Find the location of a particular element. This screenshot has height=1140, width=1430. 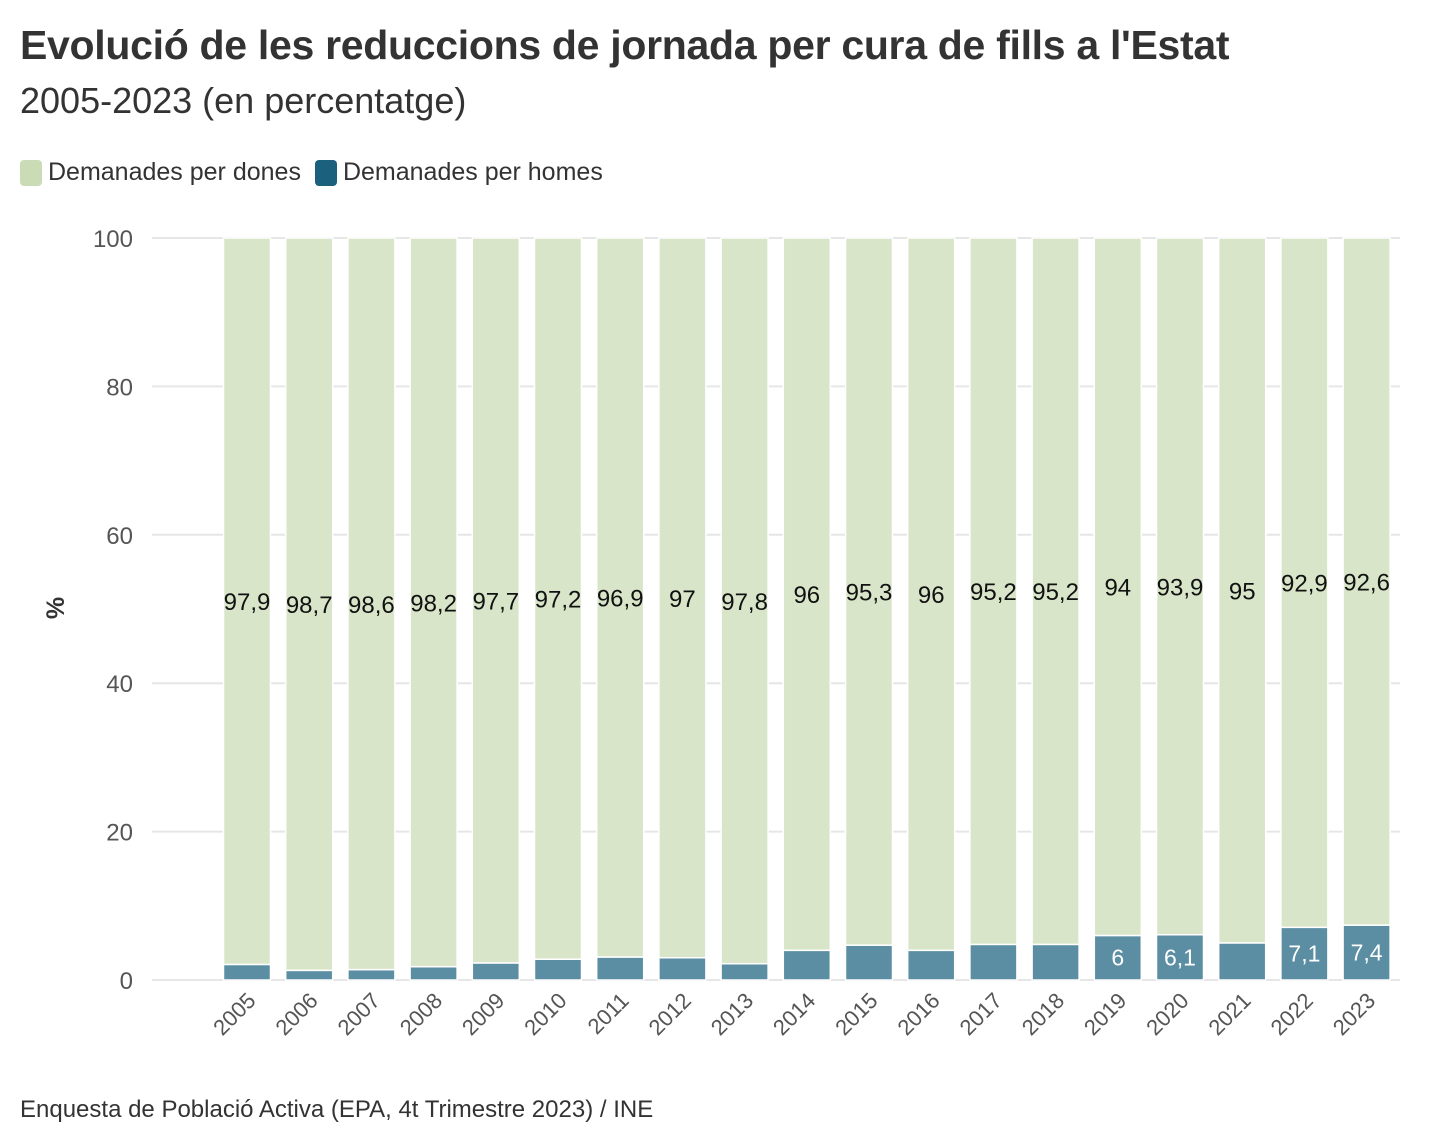

label-dones-2005: 97,9 is located at coordinates (247, 602).